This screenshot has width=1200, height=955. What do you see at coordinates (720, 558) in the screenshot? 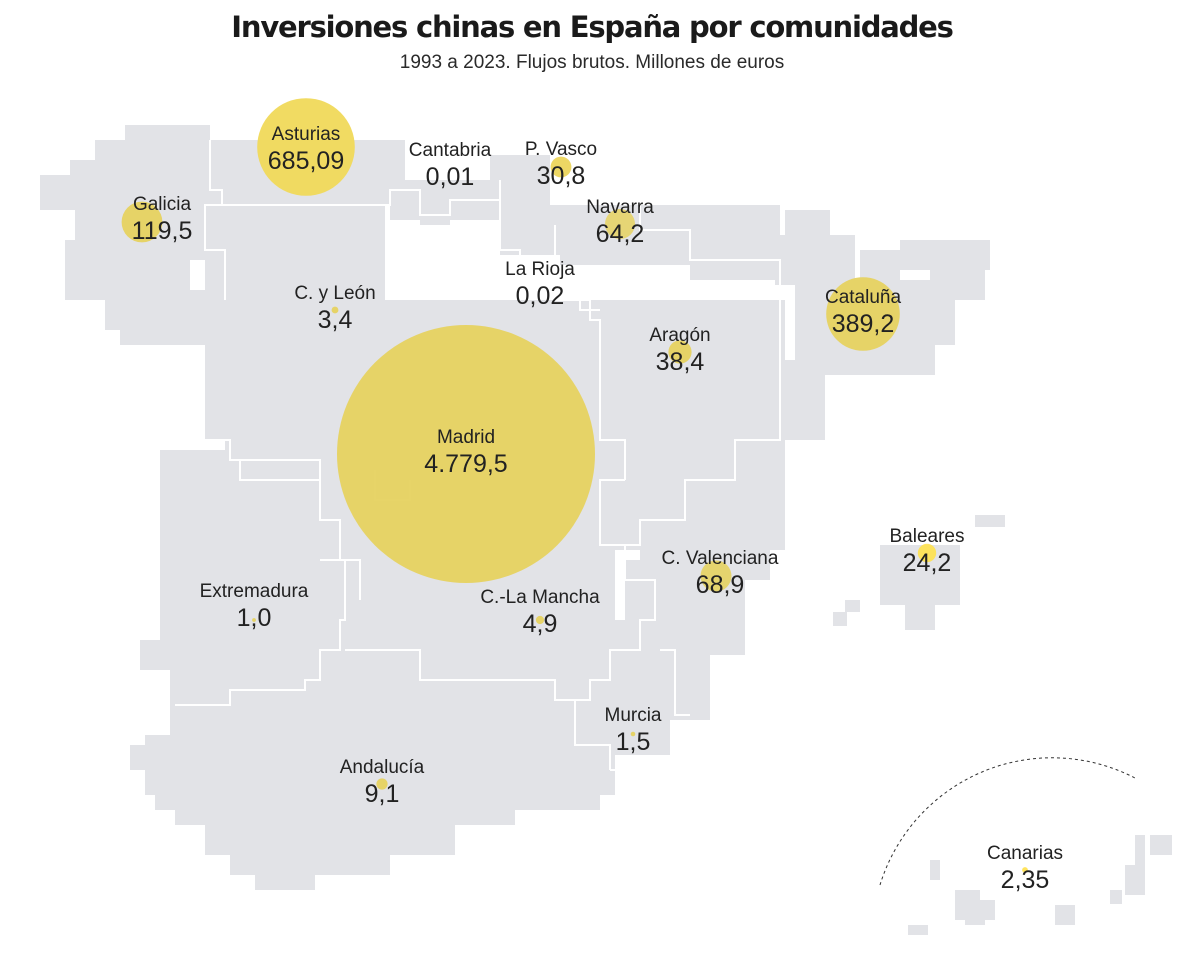
I see `region-name: C. Valenciana` at bounding box center [720, 558].